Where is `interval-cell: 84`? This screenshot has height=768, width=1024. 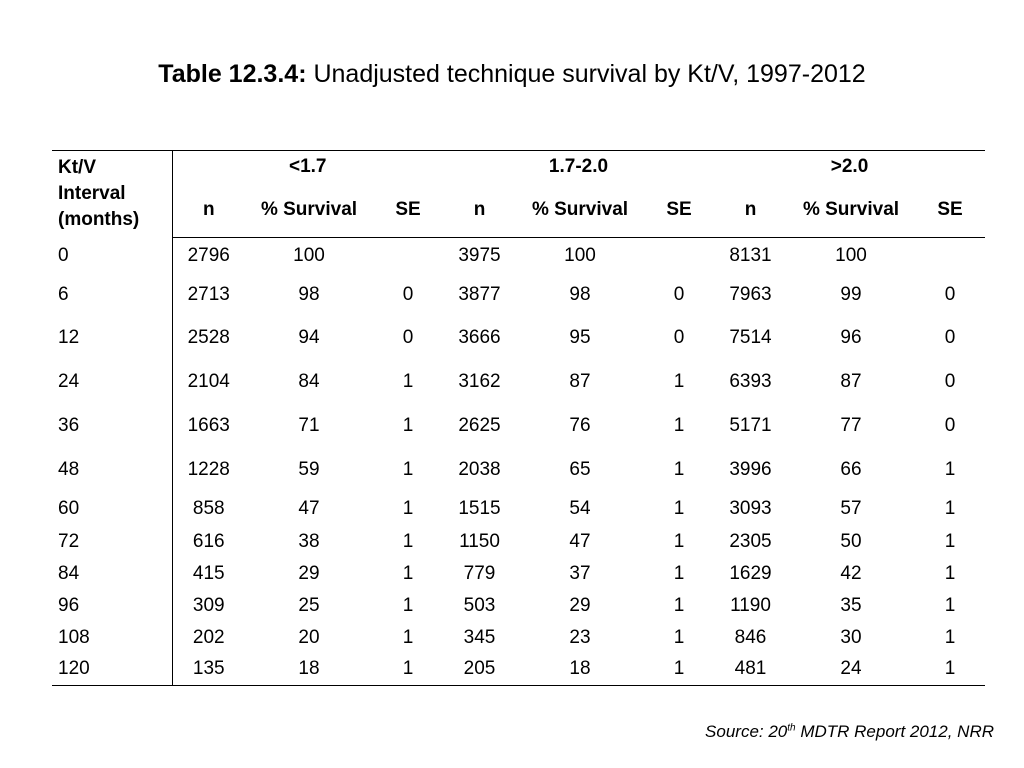 interval-cell: 84 is located at coordinates (112, 573).